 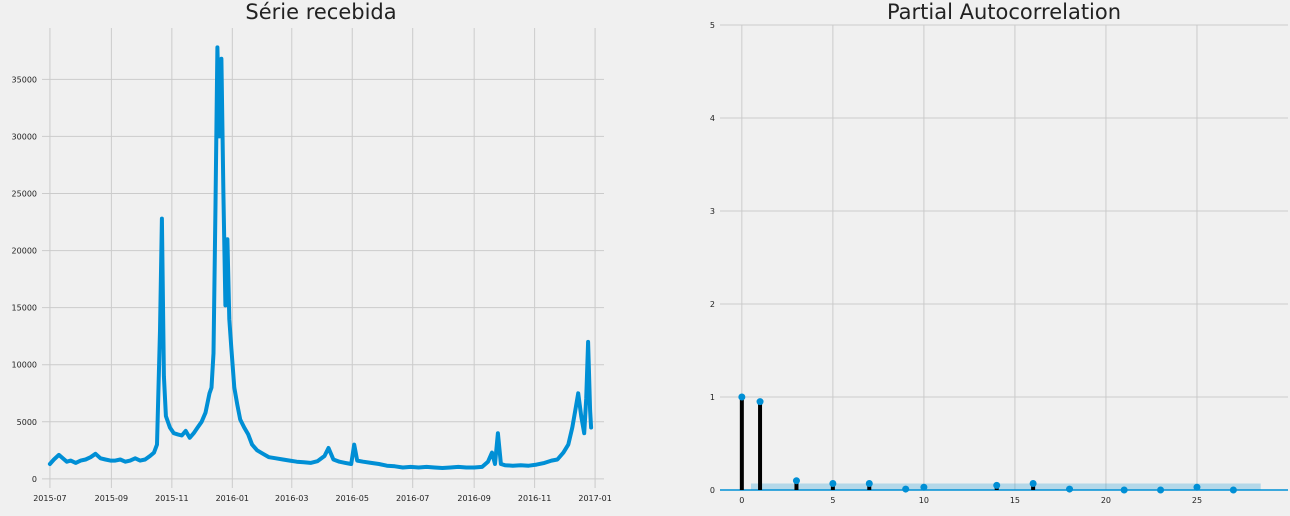 What do you see at coordinates (24, 136) in the screenshot?
I see `y-tick-label: 30000` at bounding box center [24, 136].